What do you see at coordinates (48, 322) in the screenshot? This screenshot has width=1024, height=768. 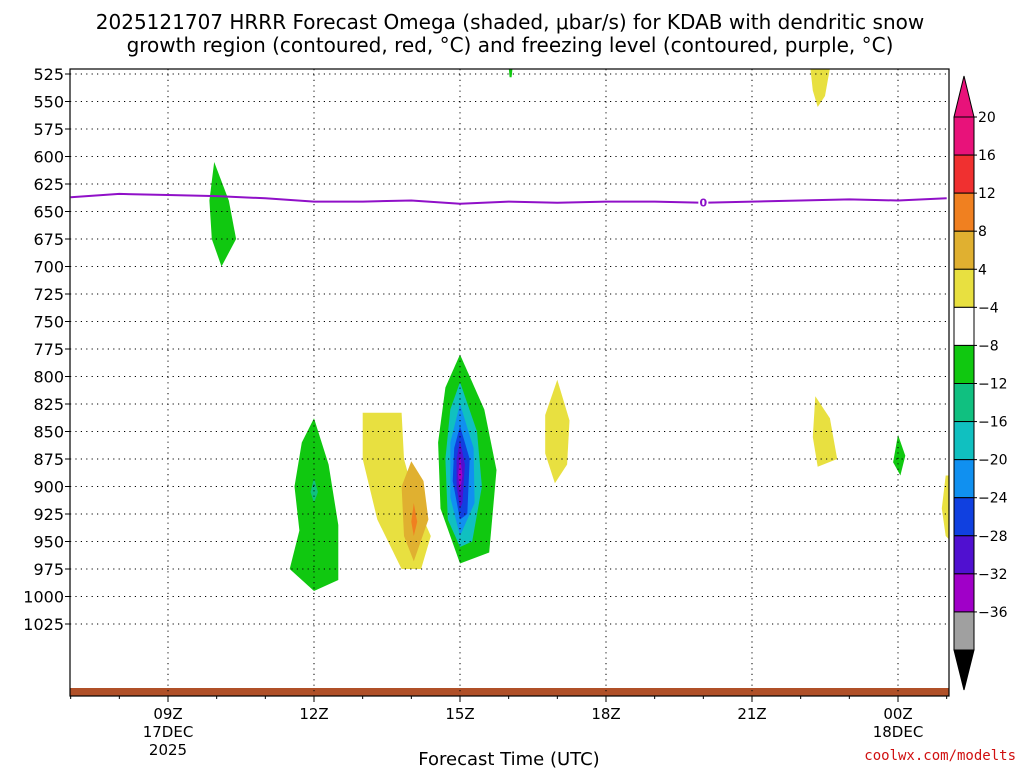 I see `y-tick-label-750: 750` at bounding box center [48, 322].